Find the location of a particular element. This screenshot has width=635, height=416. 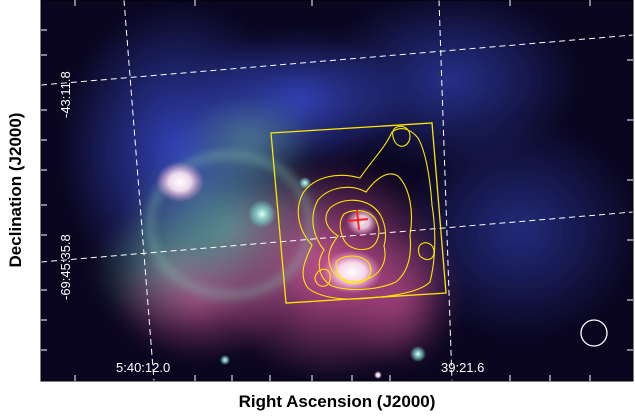

dec-tick-label-2: -69:45:35.8 is located at coordinates (65, 267).